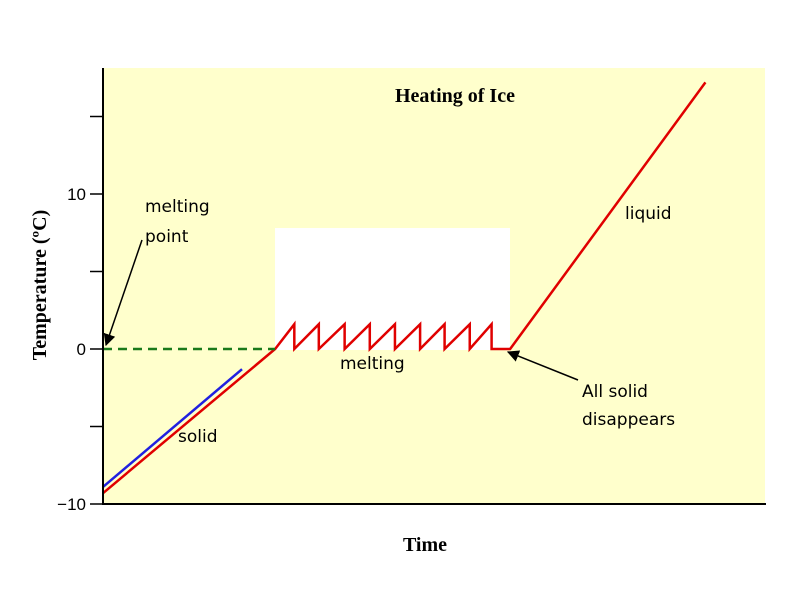 Image resolution: width=800 pixels, height=600 pixels. What do you see at coordinates (81, 349) in the screenshot?
I see `y-tick-label: 0` at bounding box center [81, 349].